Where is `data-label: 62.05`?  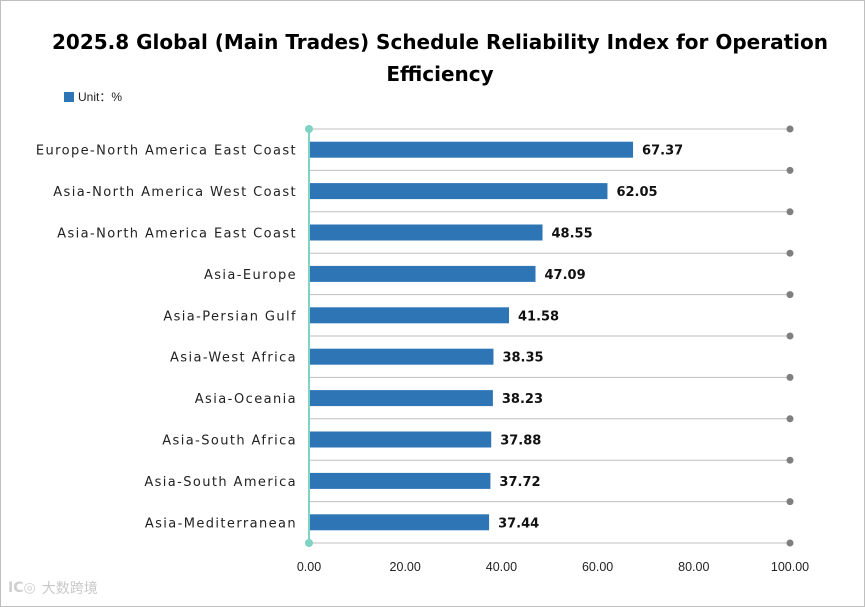
data-label: 62.05 is located at coordinates (636, 192).